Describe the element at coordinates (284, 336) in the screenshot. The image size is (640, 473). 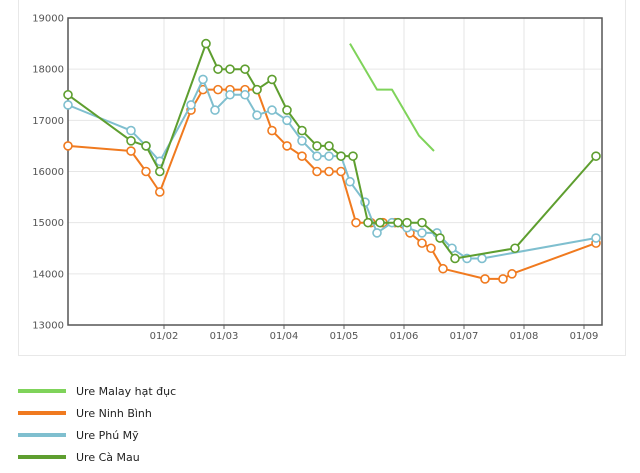
I see `x-tick-label: 01/04` at that location.